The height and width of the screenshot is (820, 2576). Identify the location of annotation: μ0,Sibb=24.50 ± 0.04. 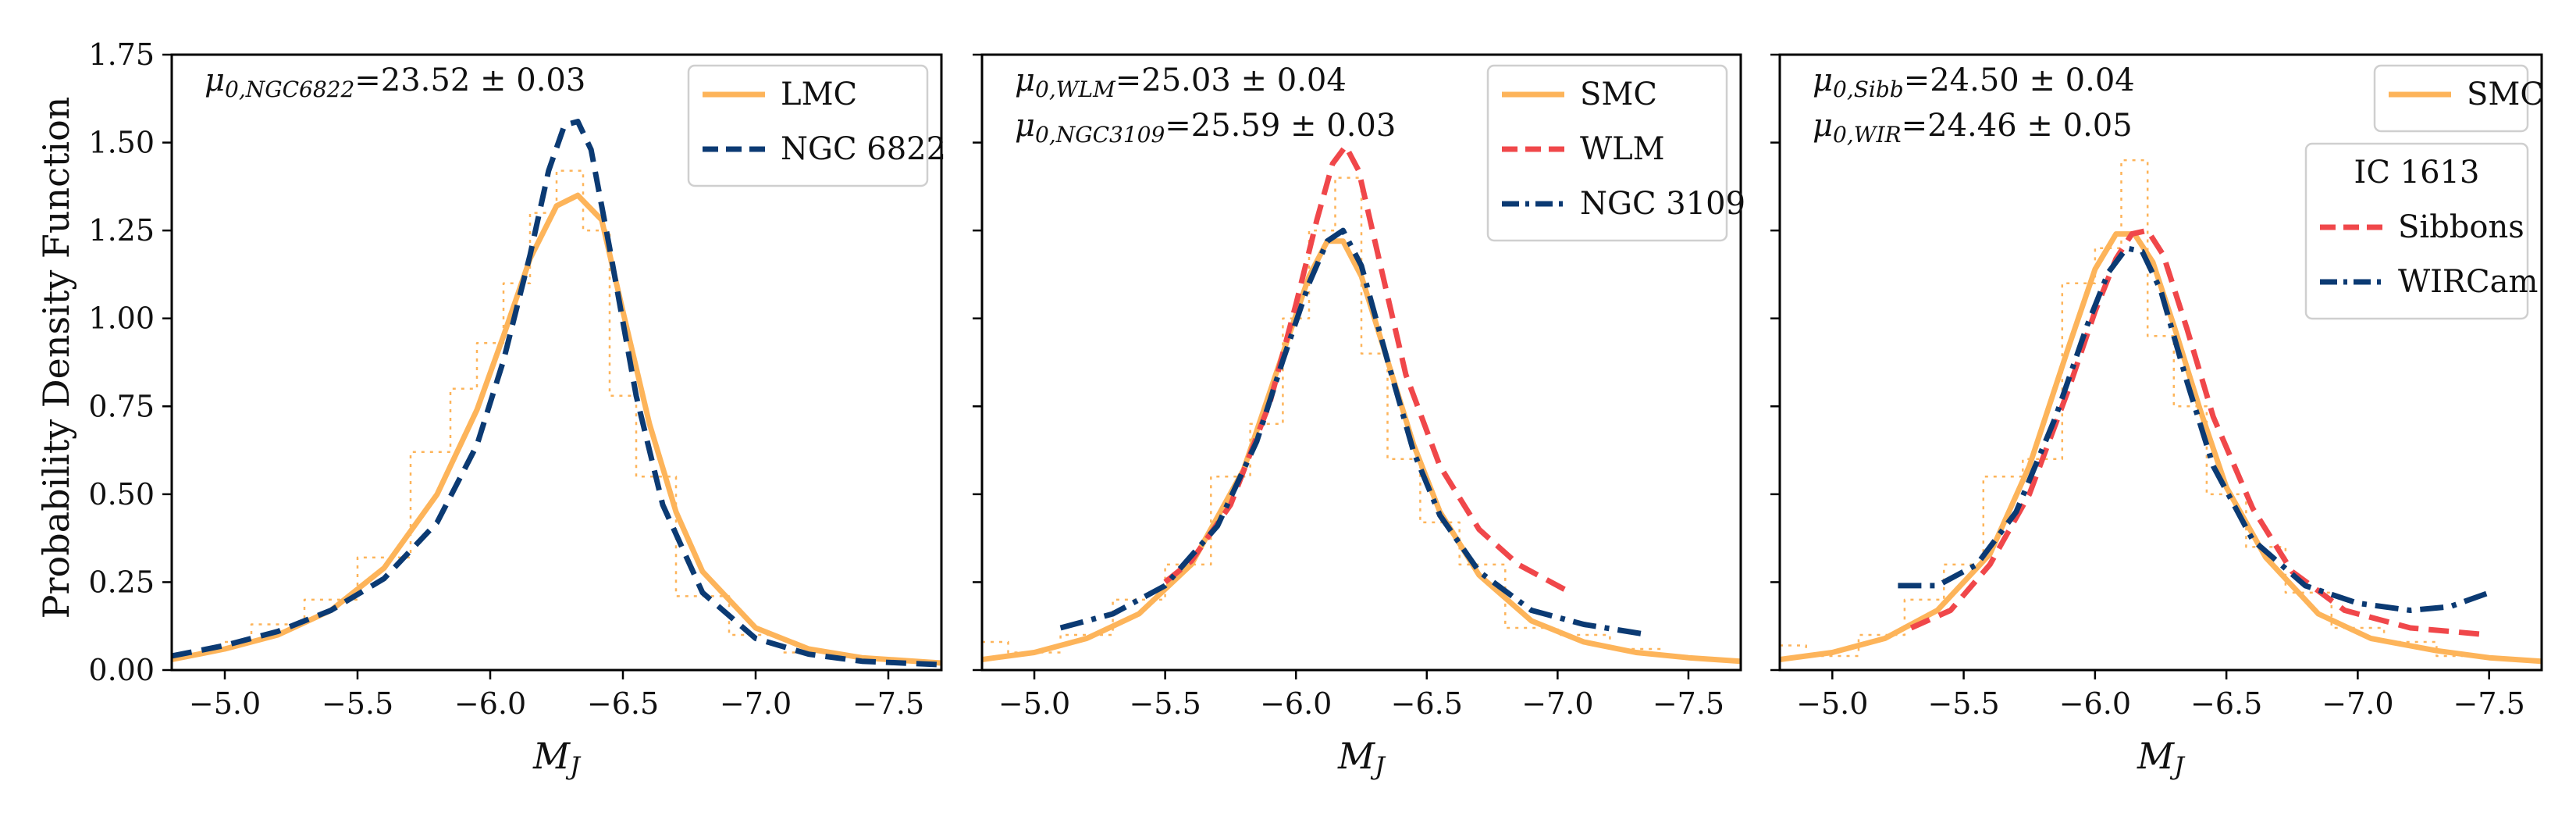
(1974, 82).